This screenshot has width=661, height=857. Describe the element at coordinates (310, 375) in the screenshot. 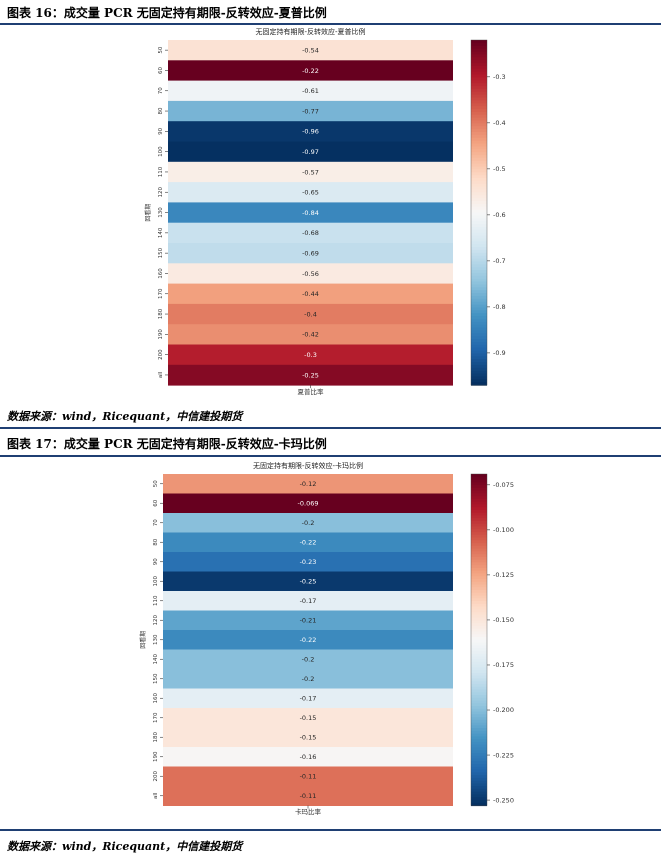

I see `cell-value-label: -0.25` at that location.